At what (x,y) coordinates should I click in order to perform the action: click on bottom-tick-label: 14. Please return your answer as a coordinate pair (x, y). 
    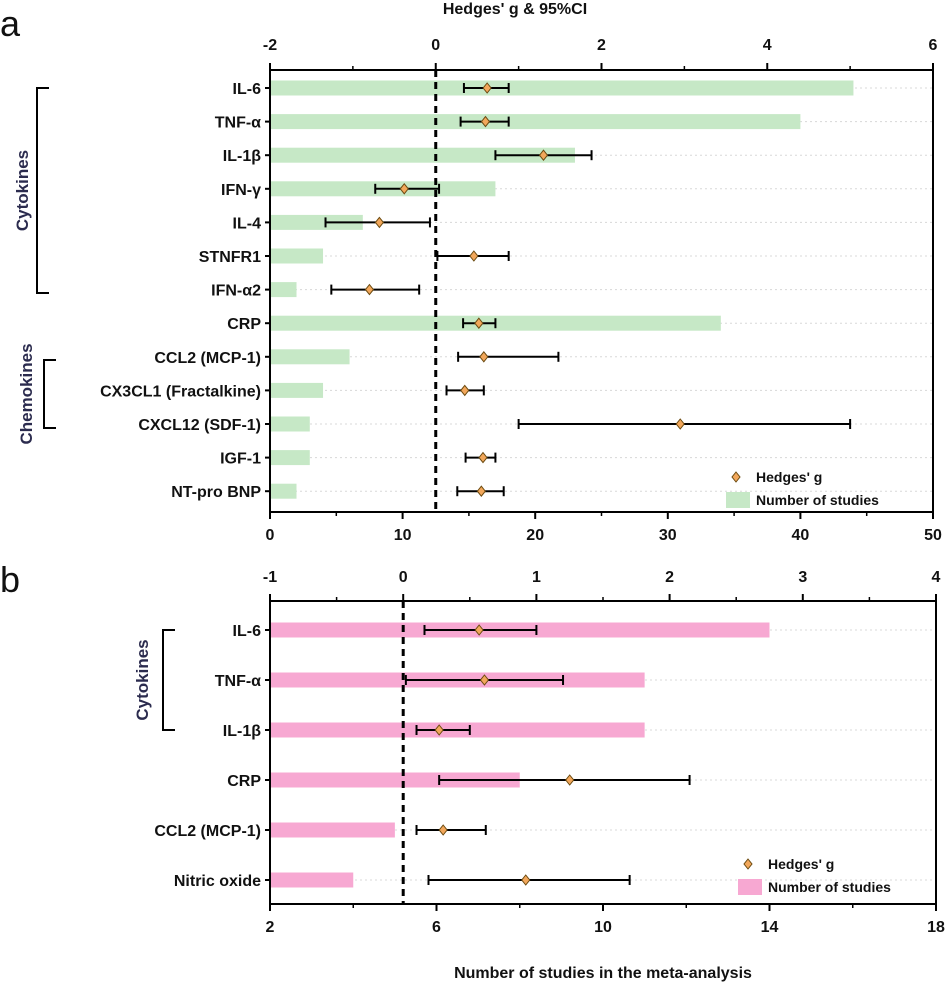
    Looking at the image, I should click on (770, 927).